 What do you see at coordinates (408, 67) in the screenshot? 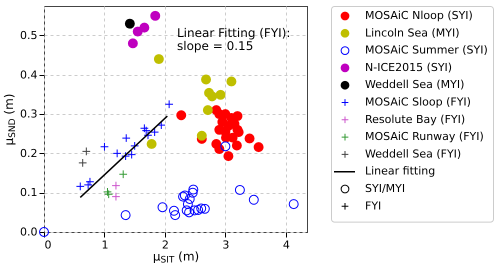
I see `legend-label: N-ICE2015 (SYI)` at bounding box center [408, 67].